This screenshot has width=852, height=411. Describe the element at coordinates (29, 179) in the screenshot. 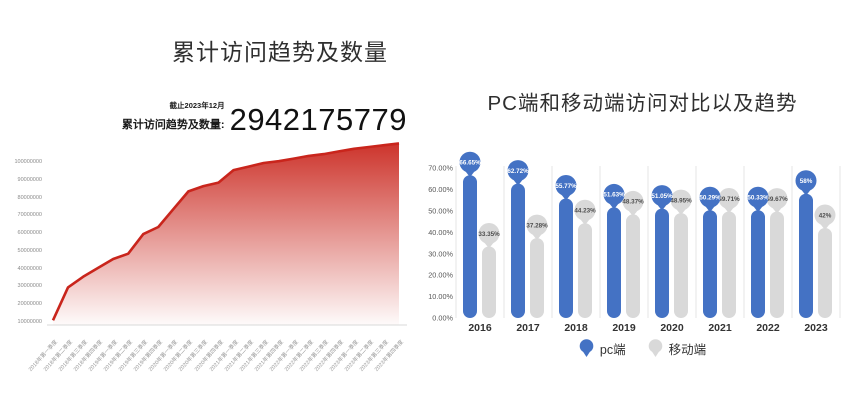

I see `area-y-tick-label: 90000000` at that location.